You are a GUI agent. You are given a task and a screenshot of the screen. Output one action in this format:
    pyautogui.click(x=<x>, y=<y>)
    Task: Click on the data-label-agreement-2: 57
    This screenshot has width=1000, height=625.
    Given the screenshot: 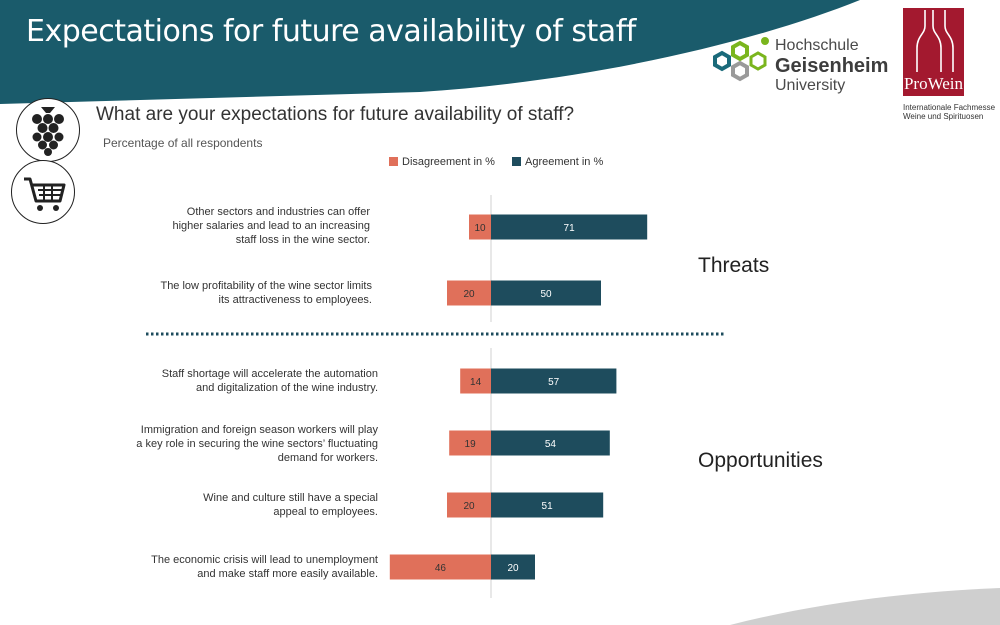 What is the action you would take?
    pyautogui.click(x=554, y=382)
    